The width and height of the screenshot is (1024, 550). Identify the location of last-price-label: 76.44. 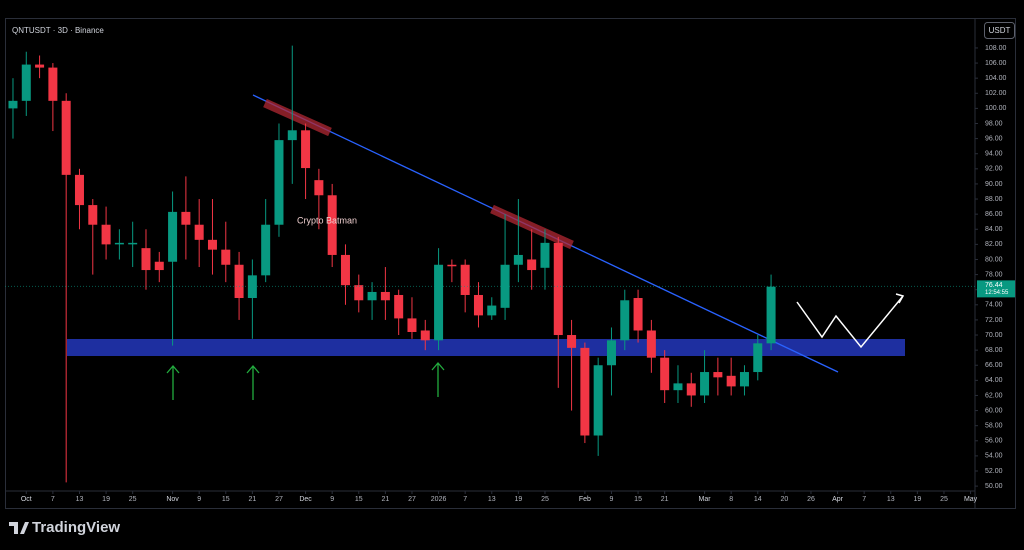
(994, 285).